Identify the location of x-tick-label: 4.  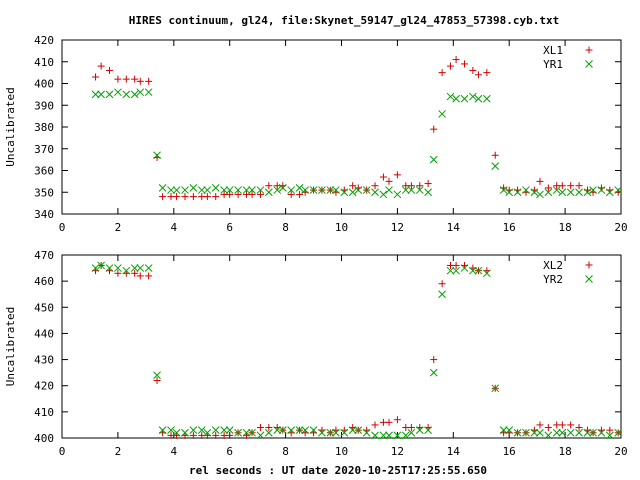
(173, 227).